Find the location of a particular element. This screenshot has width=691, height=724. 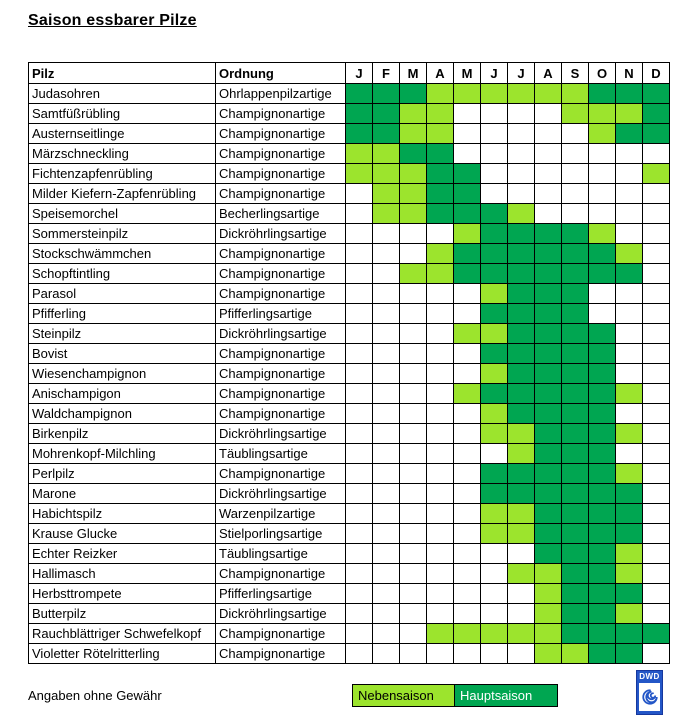

month-header-0: J is located at coordinates (359, 73).